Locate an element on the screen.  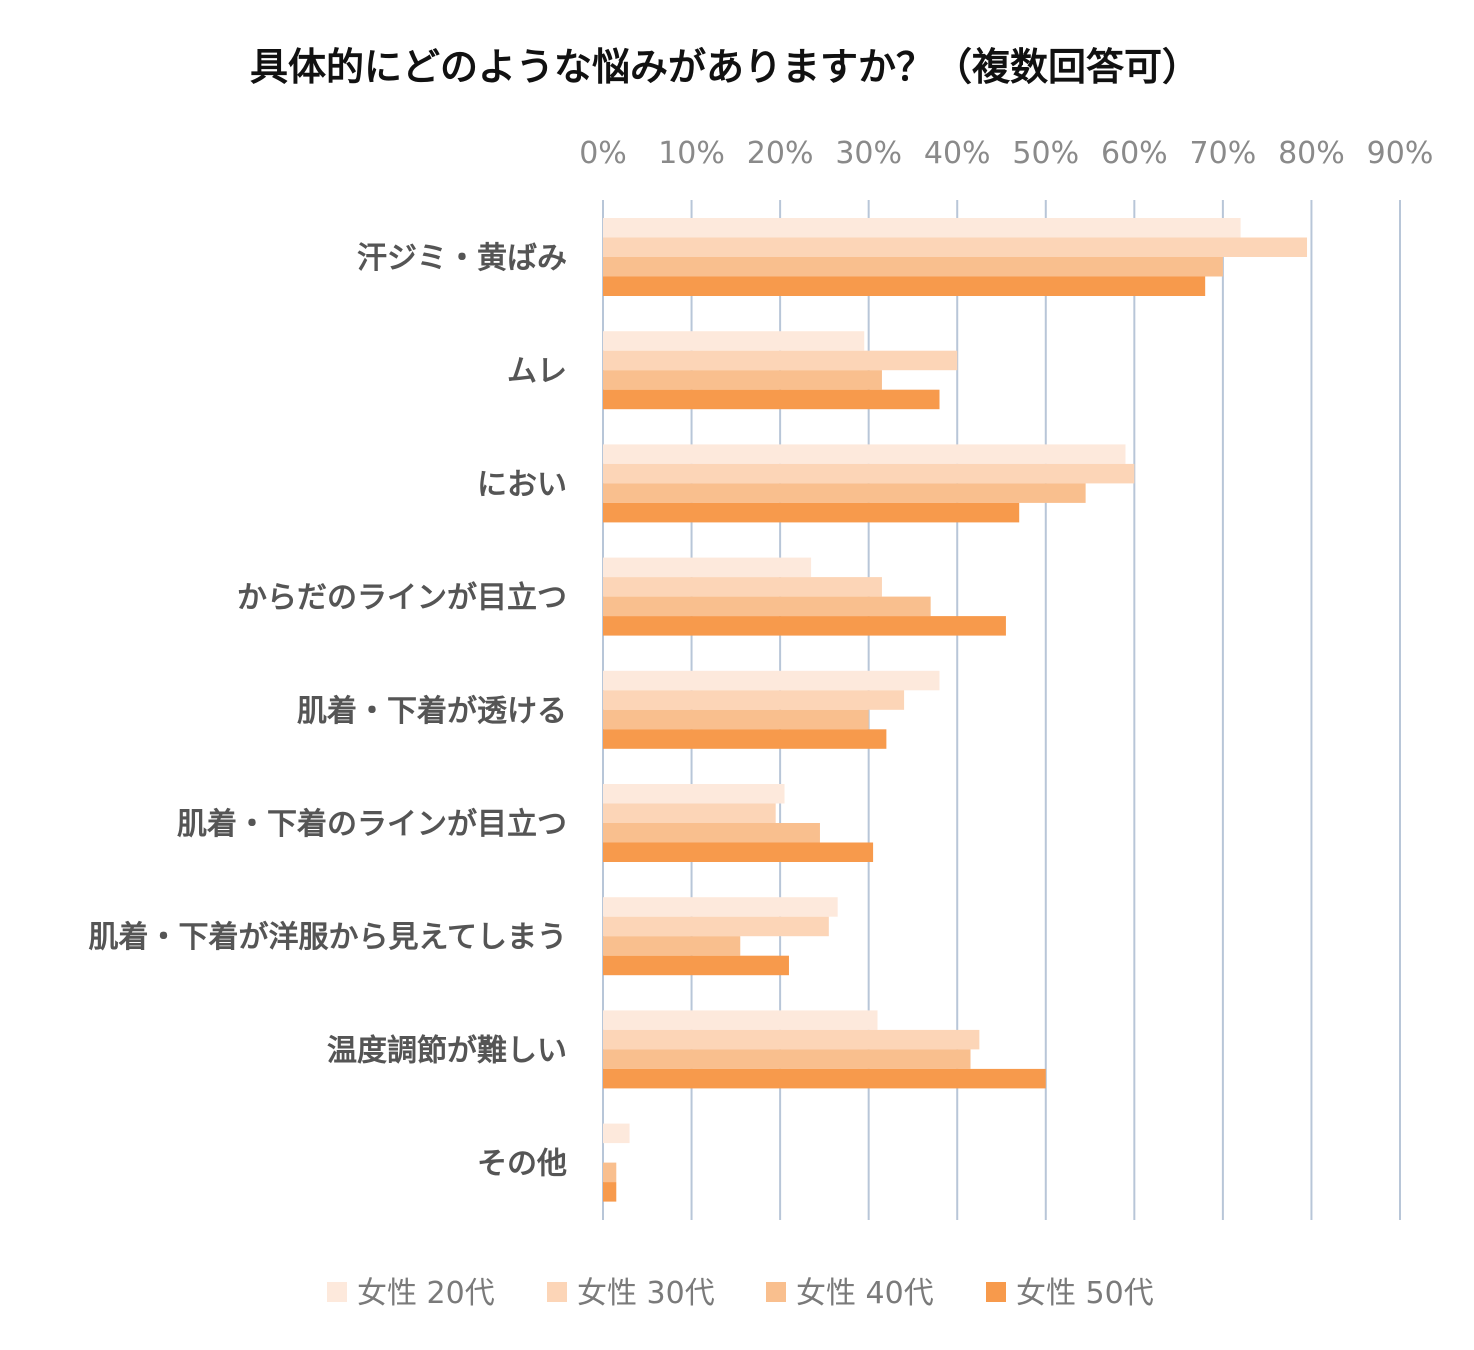
tick-label-80: 80% is located at coordinates (1311, 153).